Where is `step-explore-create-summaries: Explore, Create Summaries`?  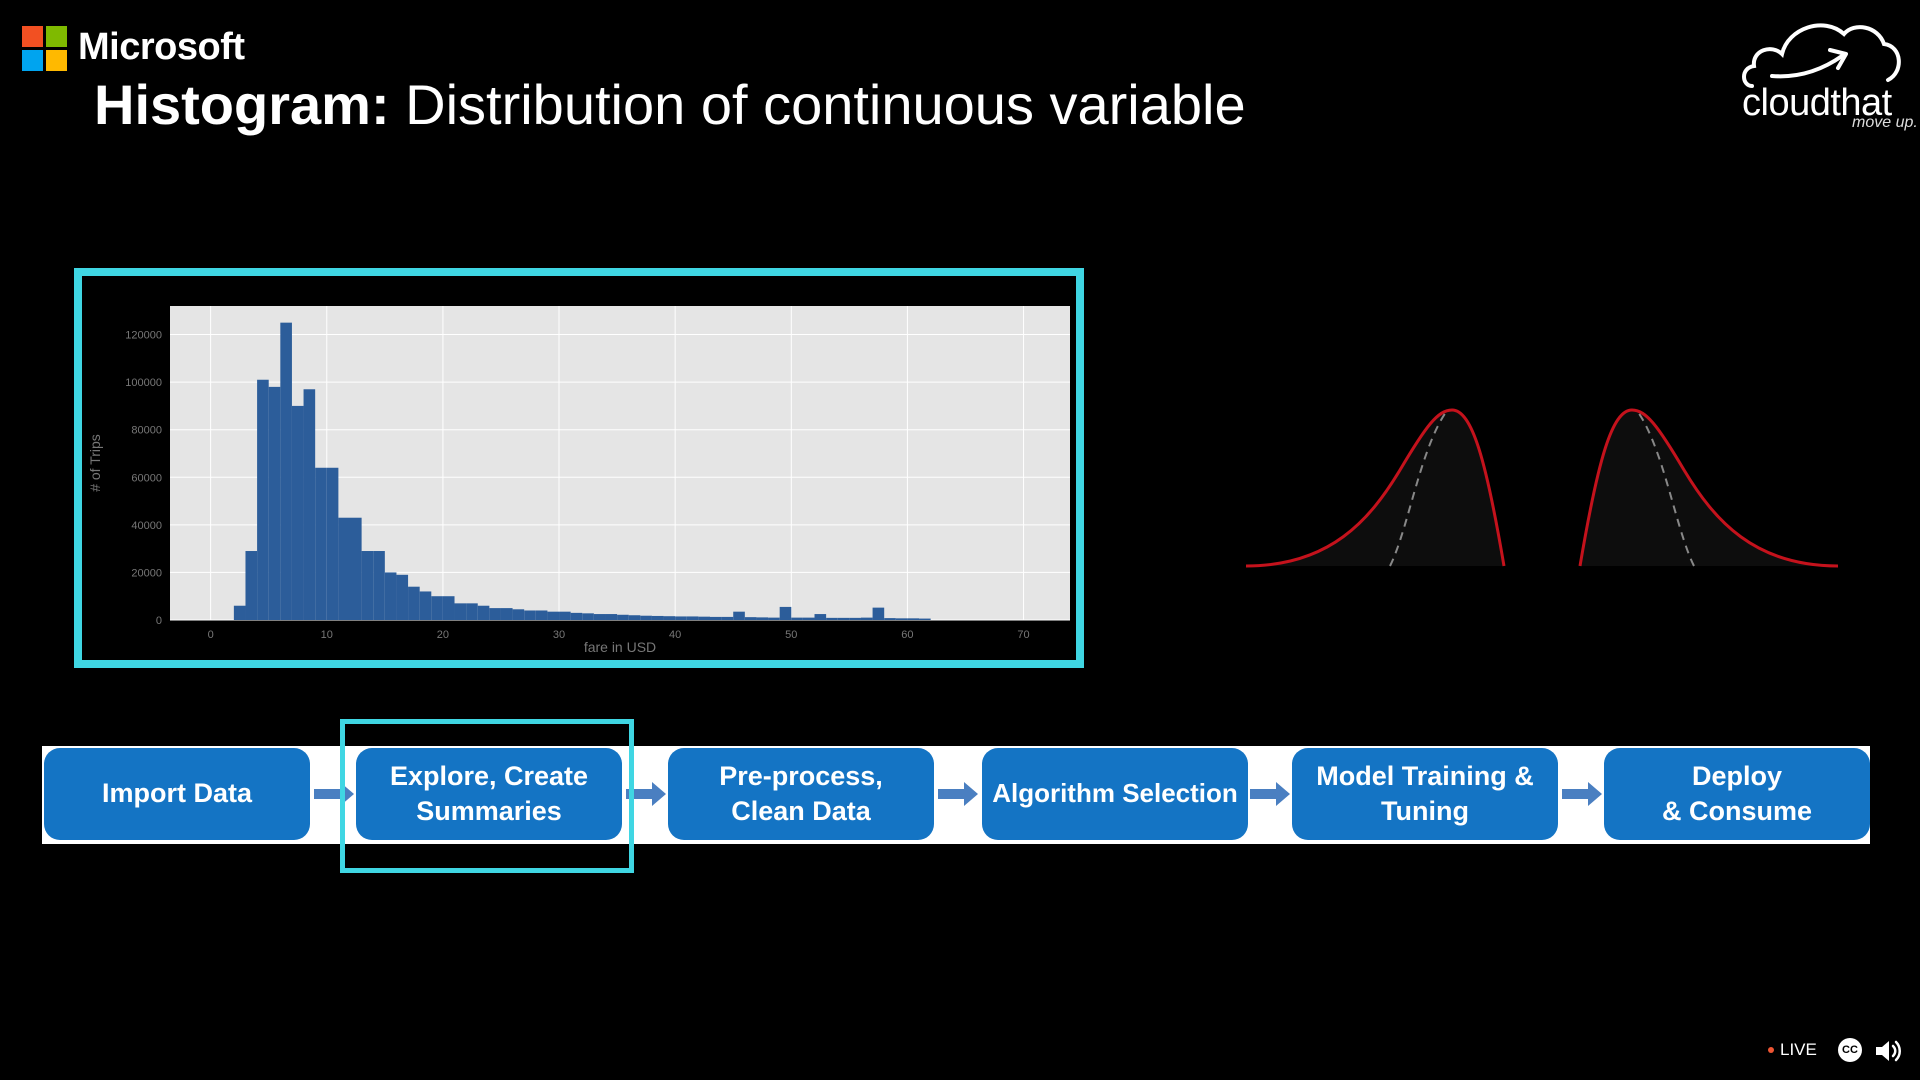 step-explore-create-summaries: Explore, Create Summaries is located at coordinates (489, 794).